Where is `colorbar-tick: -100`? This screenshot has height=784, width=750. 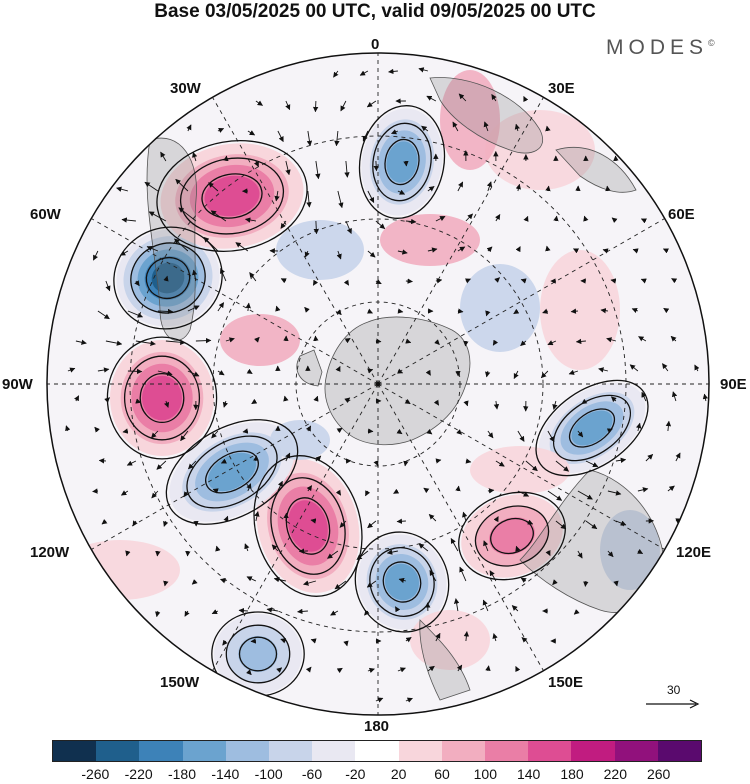 colorbar-tick: -100 is located at coordinates (269, 774).